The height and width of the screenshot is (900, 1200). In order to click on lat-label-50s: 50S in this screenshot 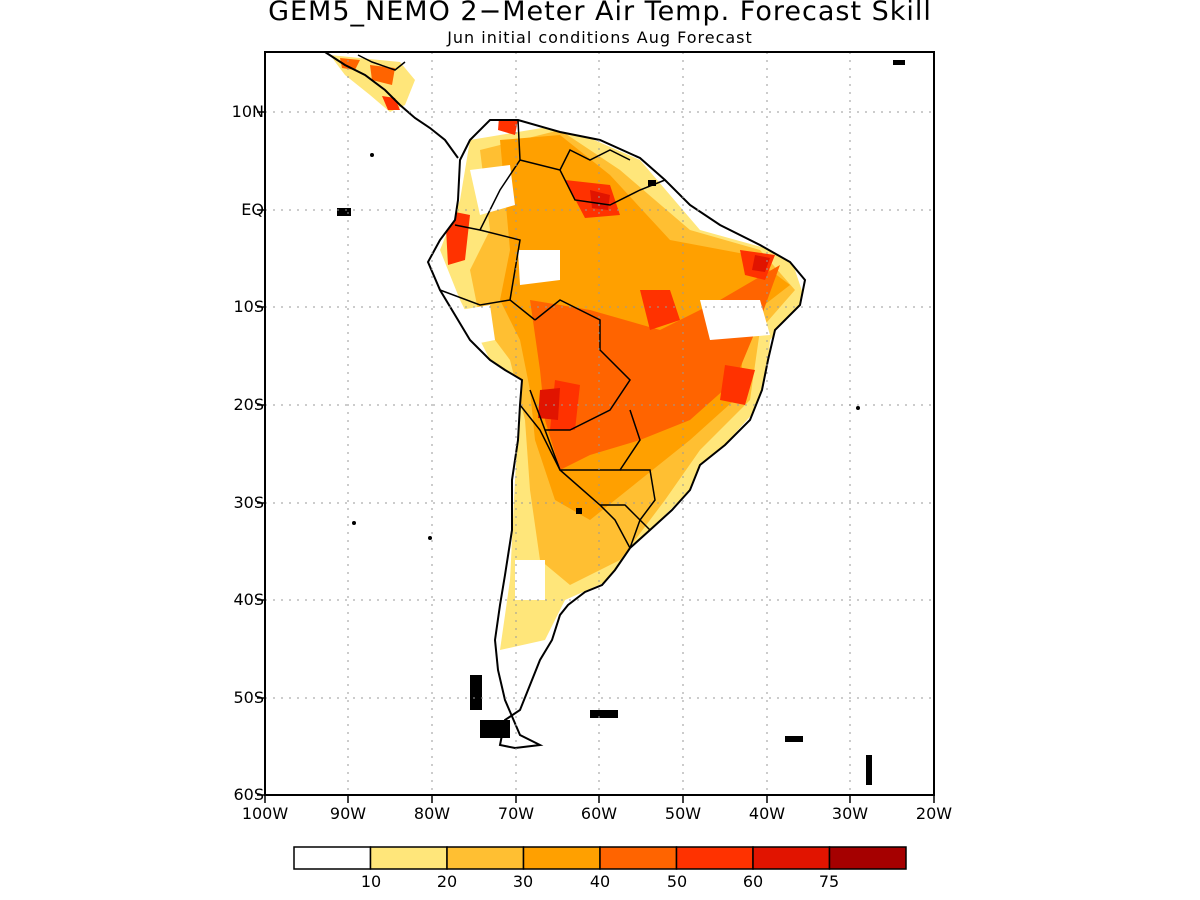, I will do `click(248, 697)`.